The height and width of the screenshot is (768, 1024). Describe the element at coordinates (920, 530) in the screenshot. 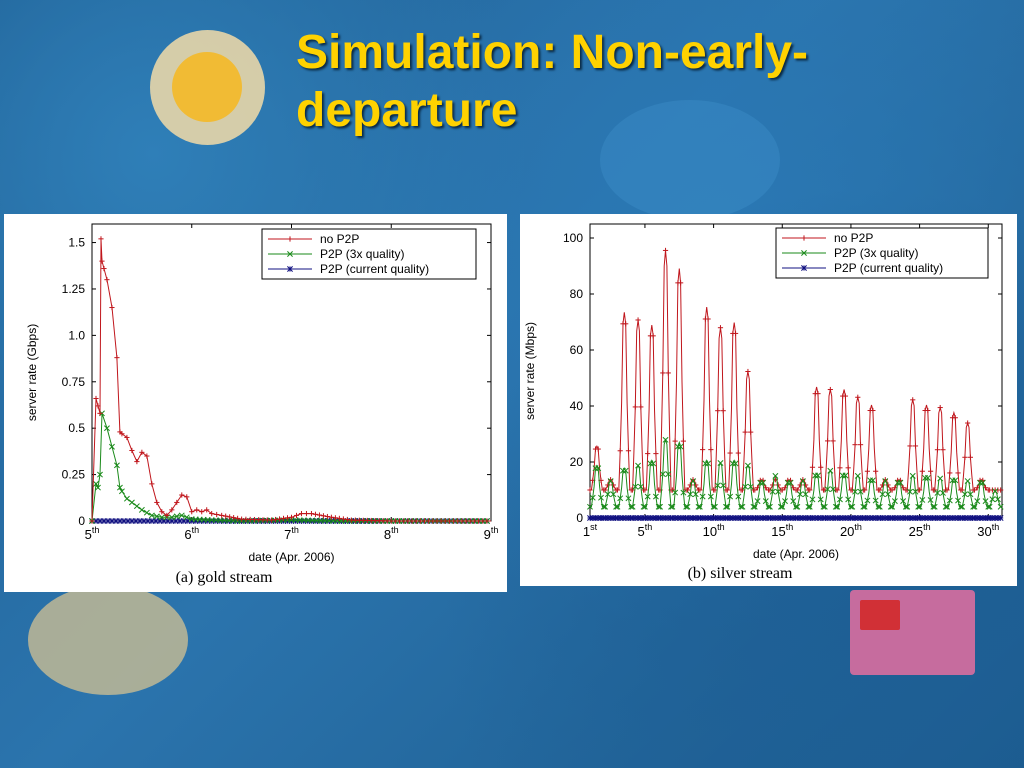

I see `silver-x-tick-label: 25th` at that location.